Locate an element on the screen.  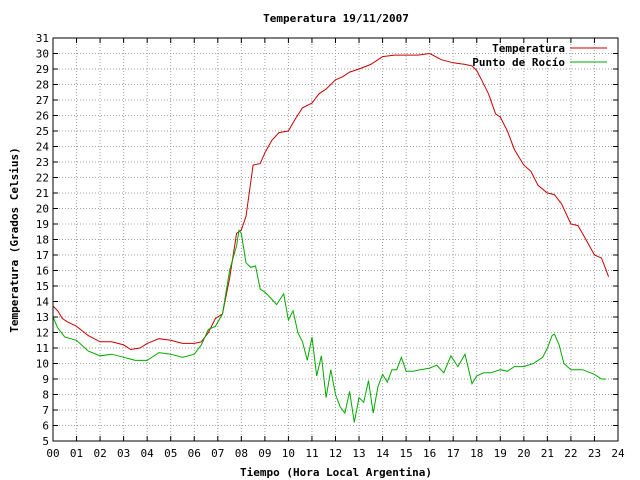
y-tick-label: 12 is located at coordinates (42, 333).